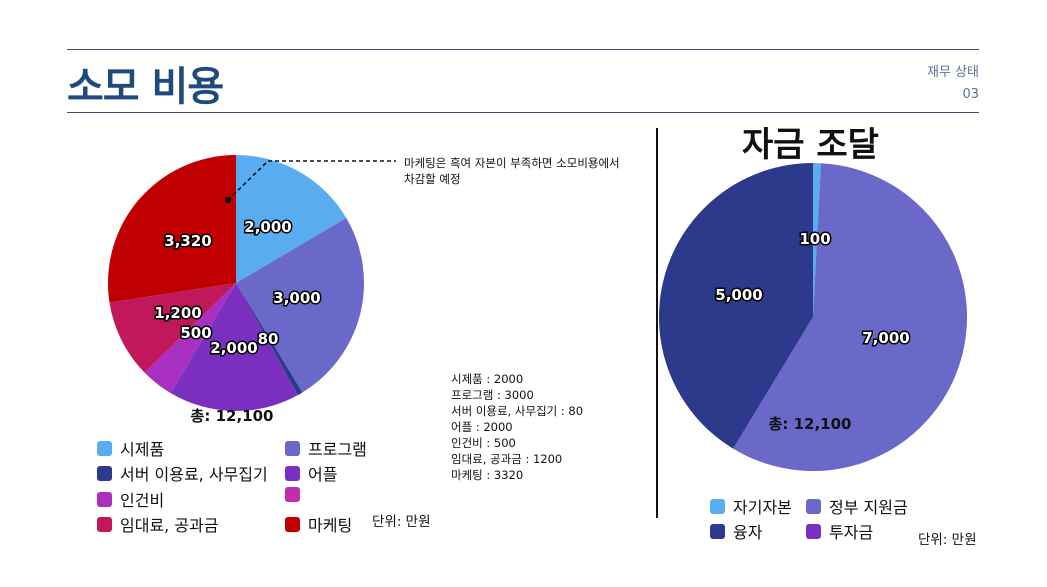 This screenshot has height=587, width=1047. I want to click on header-meta: 재무 상태 03, so click(953, 84).